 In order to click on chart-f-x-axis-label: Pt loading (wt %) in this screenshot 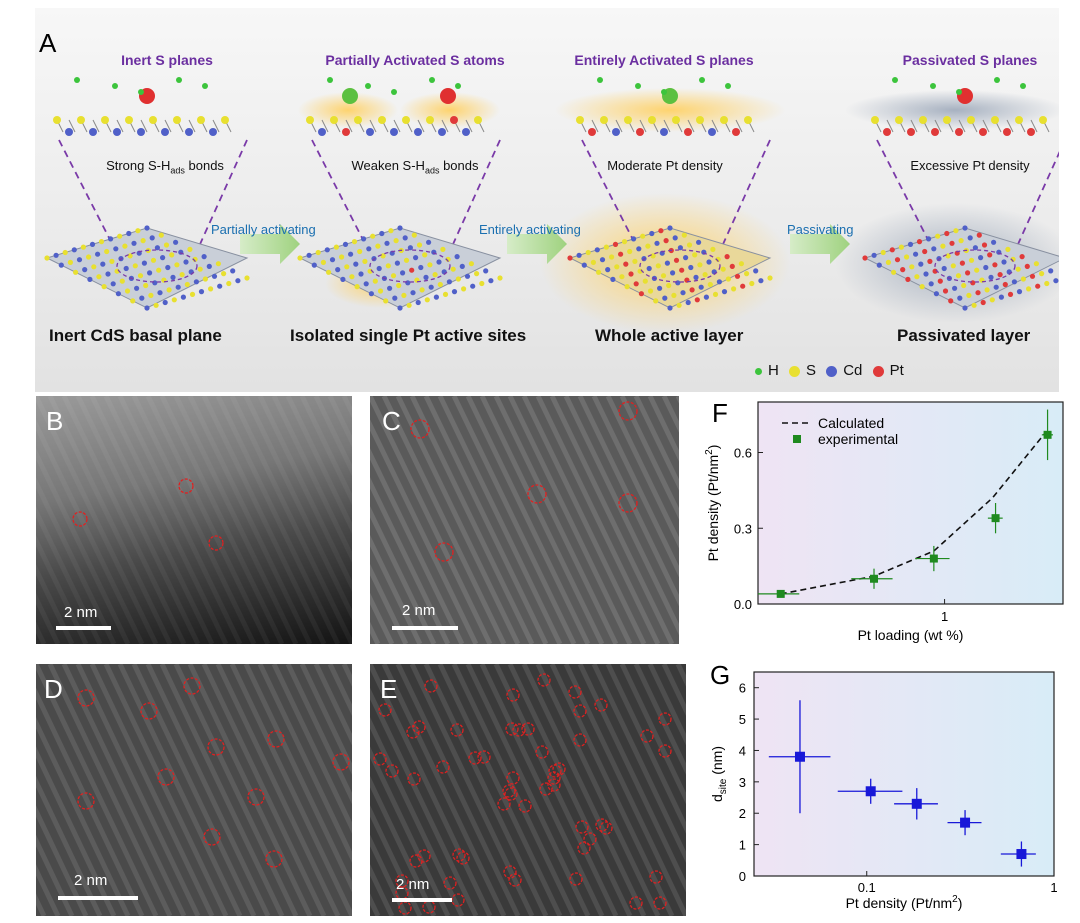, I will do `click(911, 635)`.